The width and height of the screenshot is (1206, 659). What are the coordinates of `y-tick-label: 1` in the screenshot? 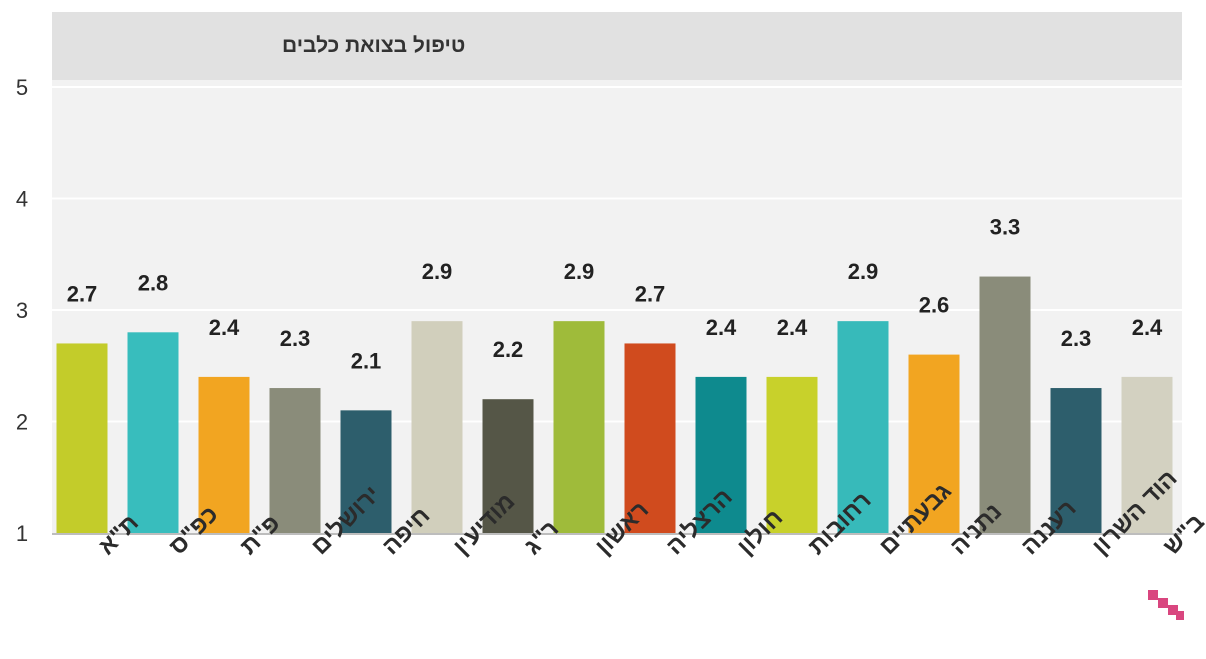 It's located at (22, 533).